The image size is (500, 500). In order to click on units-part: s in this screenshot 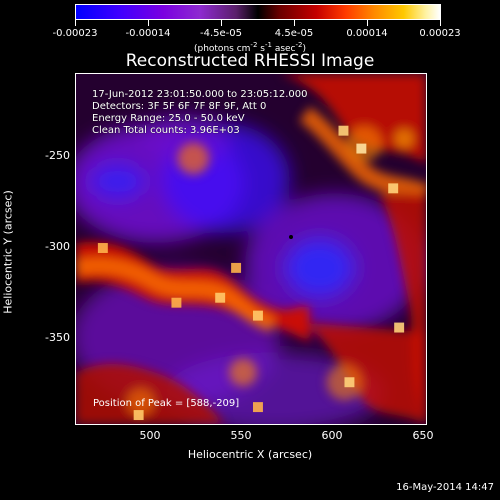, I will do `click(261, 49)`.